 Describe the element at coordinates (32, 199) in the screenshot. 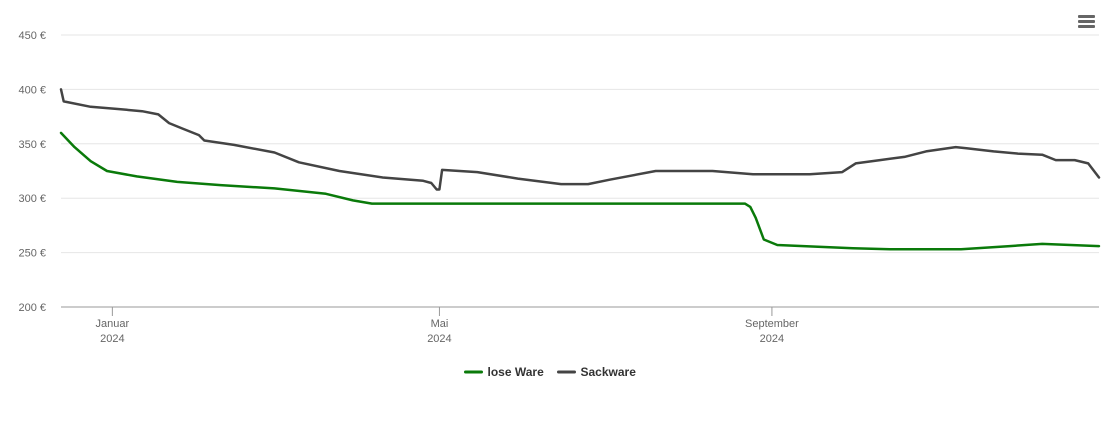

I see `y-tick-label: 300 €` at that location.